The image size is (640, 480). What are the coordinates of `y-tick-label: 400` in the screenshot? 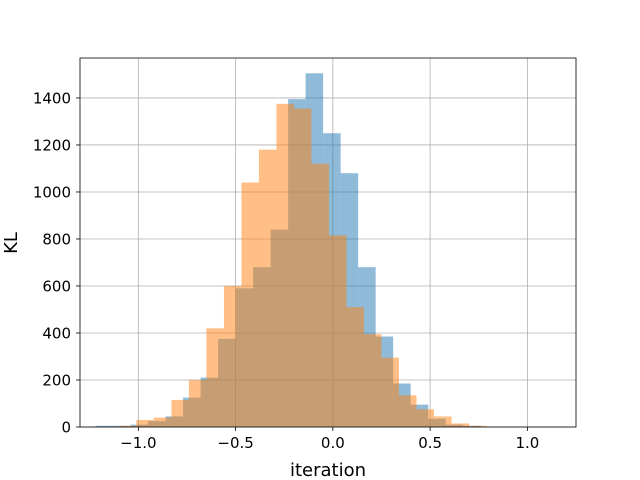 It's located at (56, 333).